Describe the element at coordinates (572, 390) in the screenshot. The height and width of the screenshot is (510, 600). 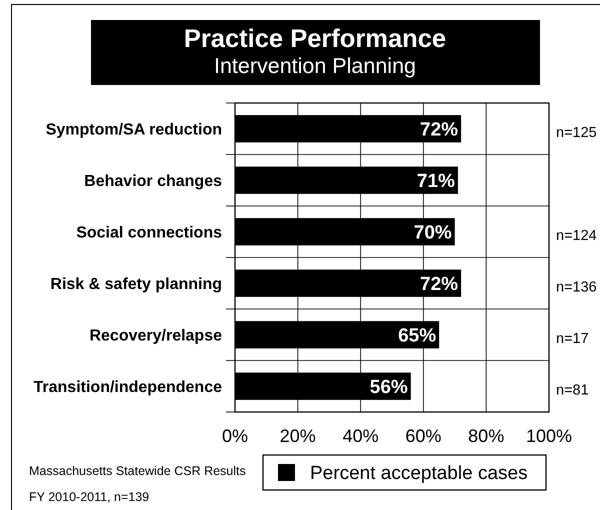
I see `text: n=81` at that location.